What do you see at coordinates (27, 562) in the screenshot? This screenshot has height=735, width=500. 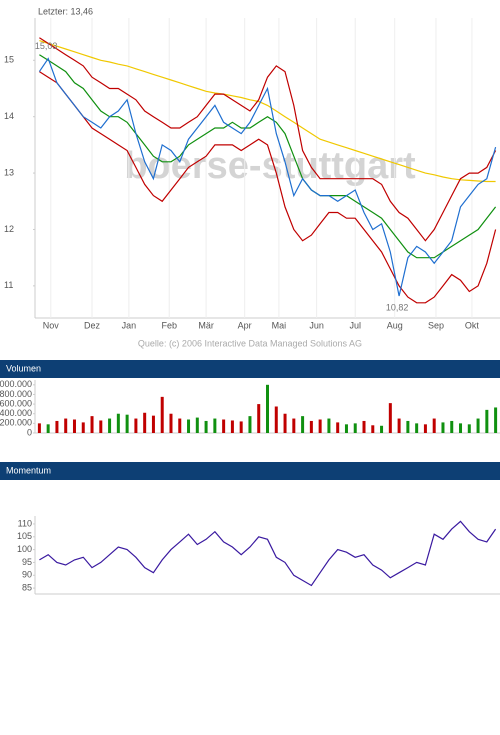 I see `y-tick-label: 95` at bounding box center [27, 562].